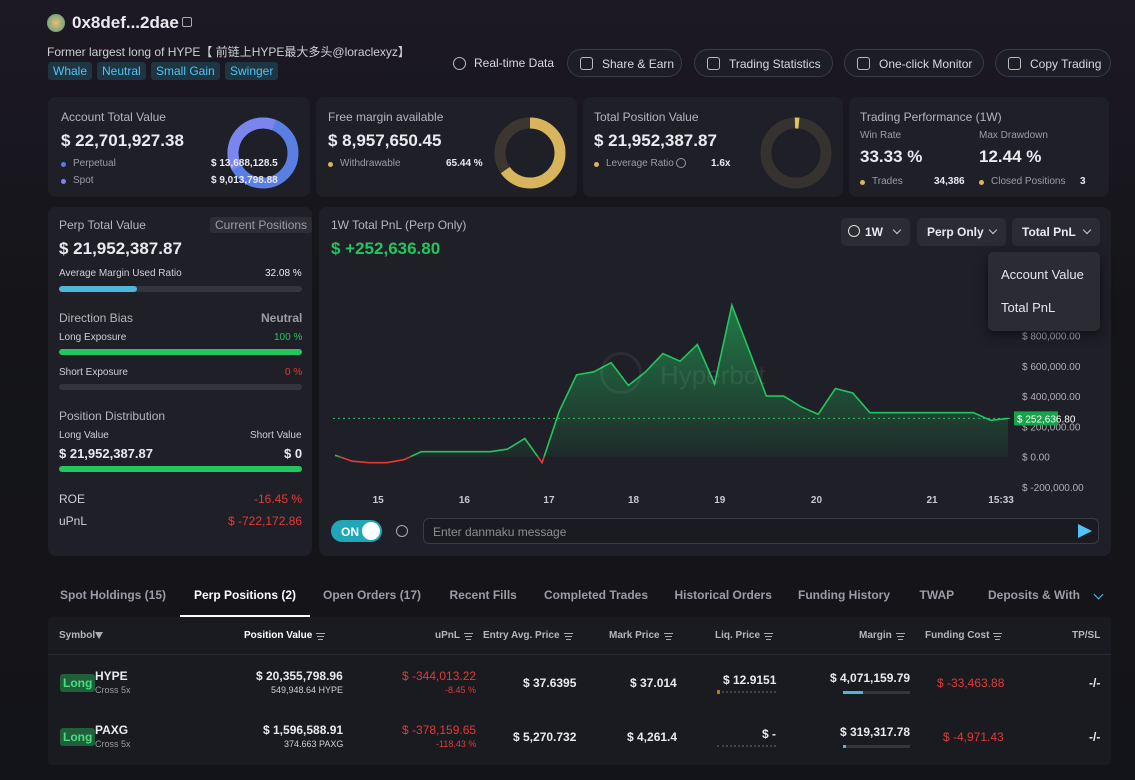 This screenshot has width=1135, height=780. What do you see at coordinates (875, 732) in the screenshot?
I see `cell: $ 319,317.78` at bounding box center [875, 732].